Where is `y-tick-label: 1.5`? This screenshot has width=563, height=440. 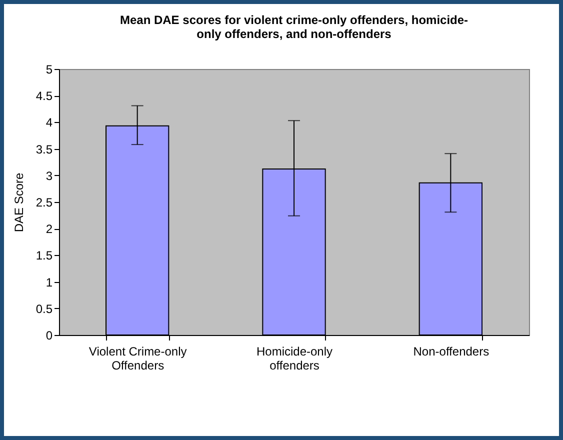
y-tick-label: 1.5 is located at coordinates (44, 255).